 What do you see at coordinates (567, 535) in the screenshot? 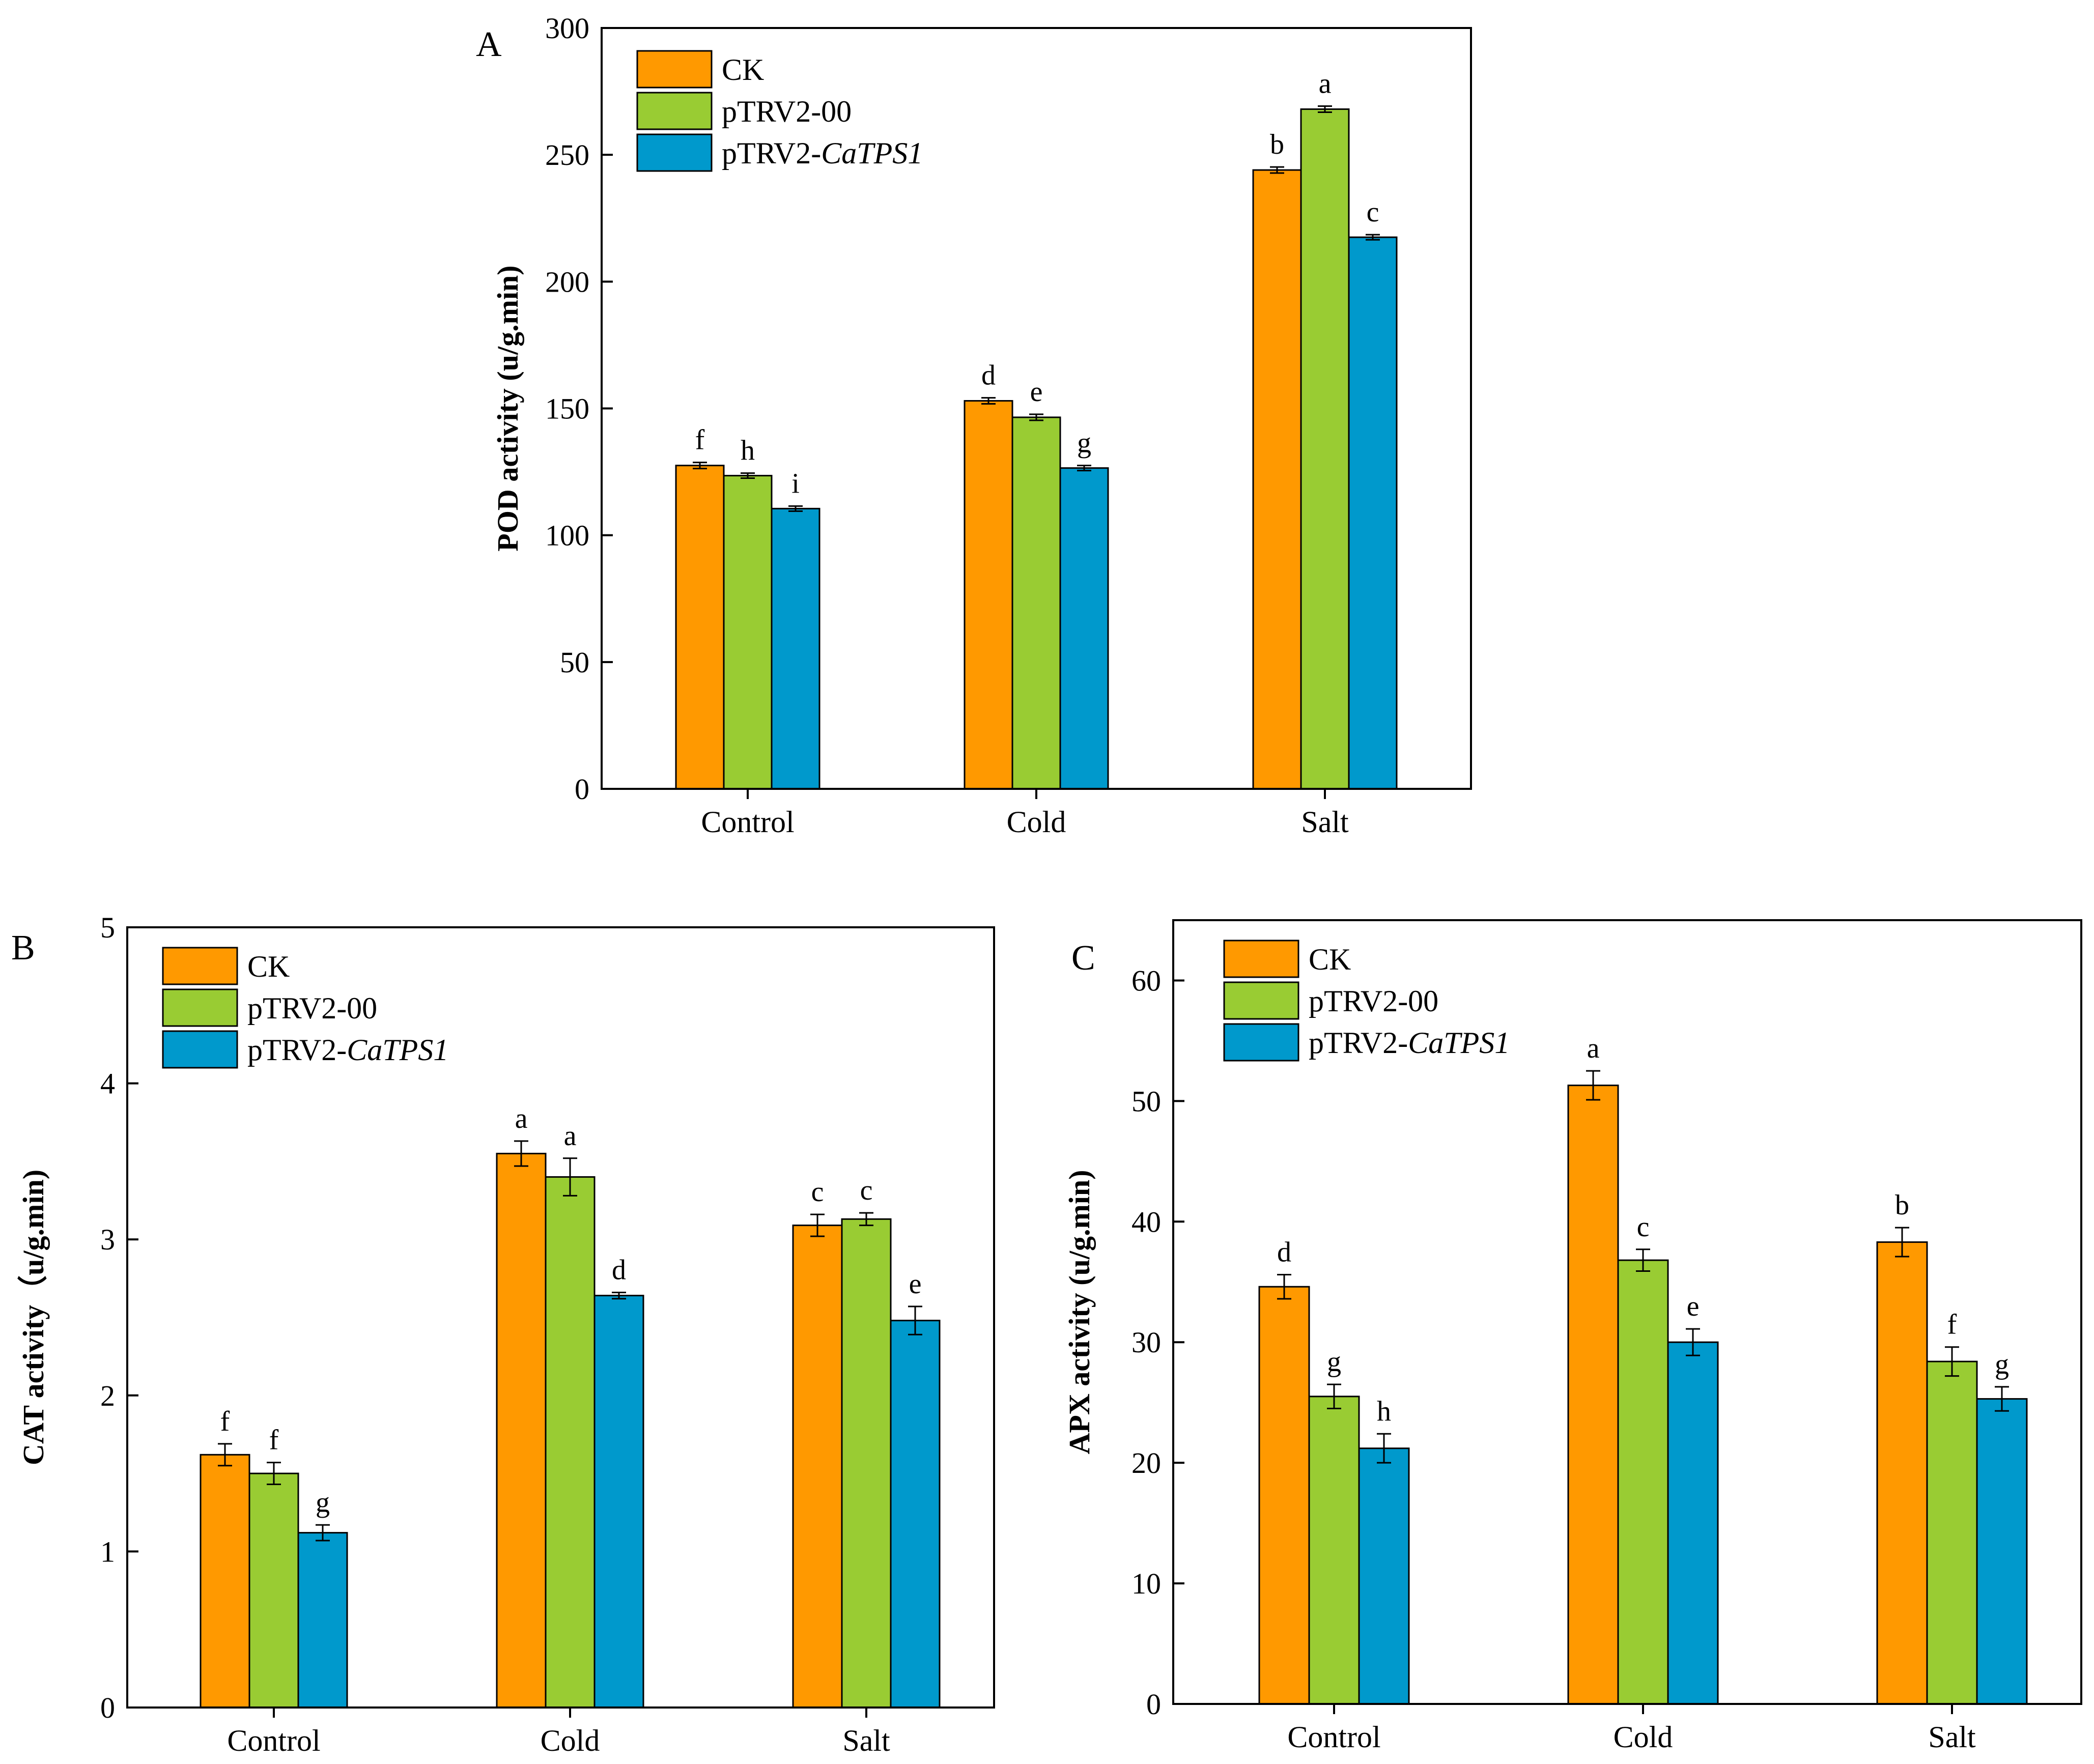
I see `y-tick-label: 100` at bounding box center [567, 535].